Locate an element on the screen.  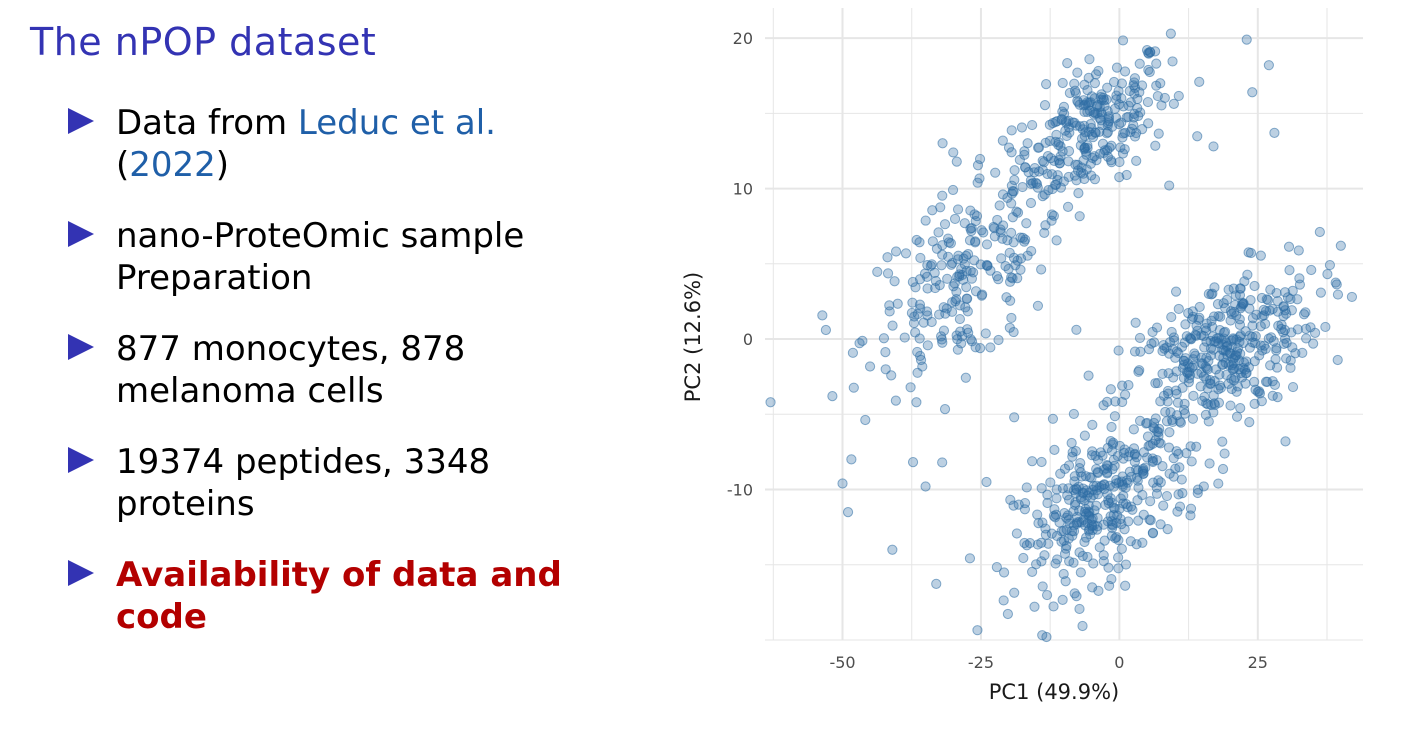
y-tick-label: 10 is located at coordinates (743, 189).